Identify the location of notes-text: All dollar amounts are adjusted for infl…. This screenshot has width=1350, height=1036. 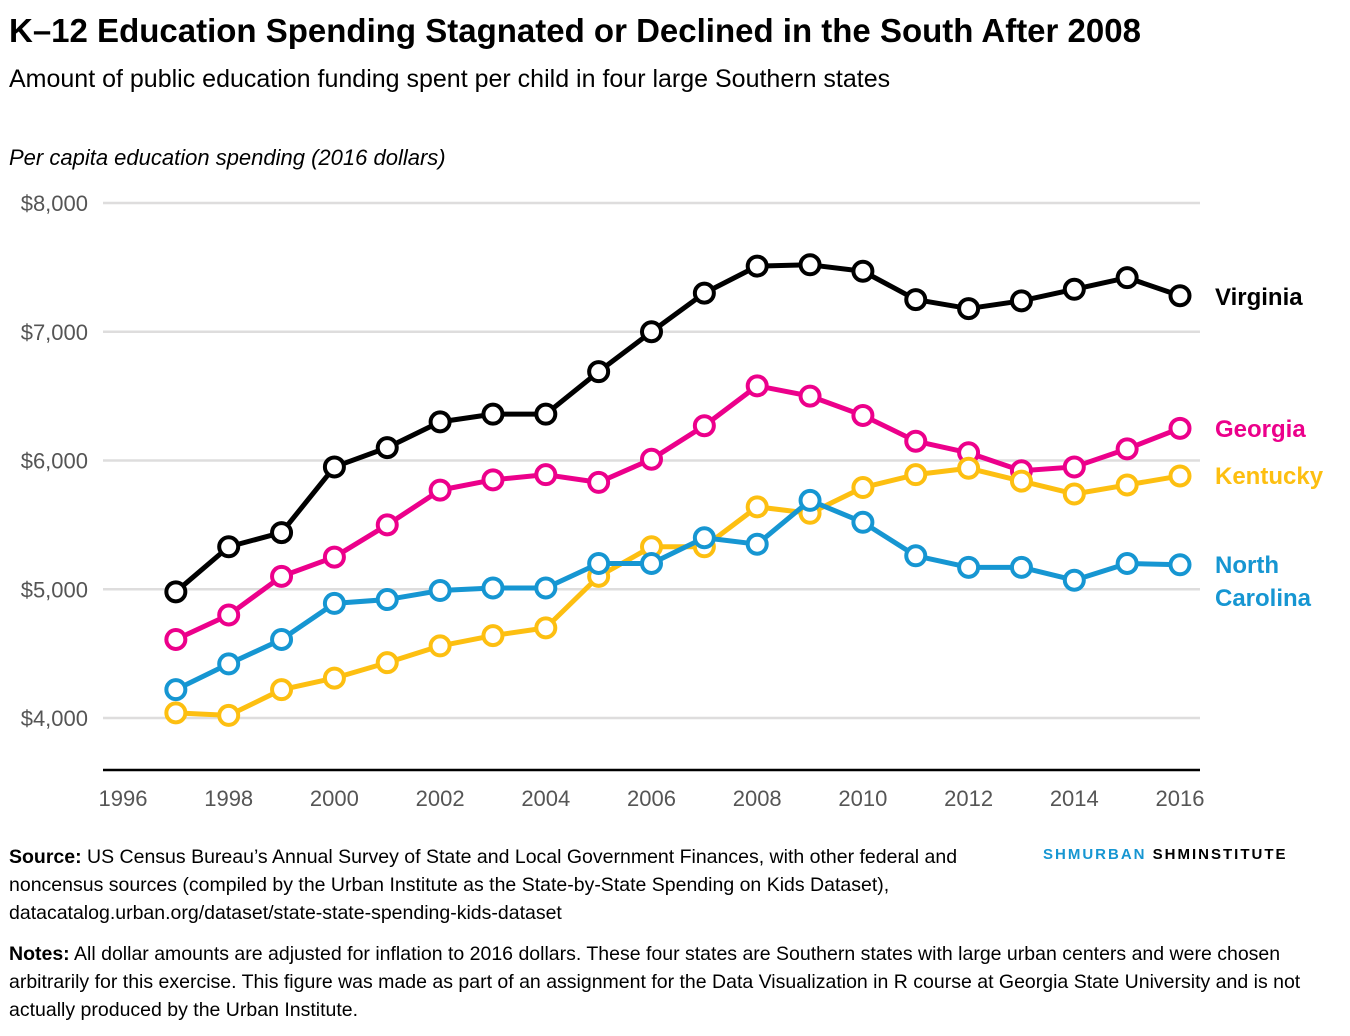
(655, 982).